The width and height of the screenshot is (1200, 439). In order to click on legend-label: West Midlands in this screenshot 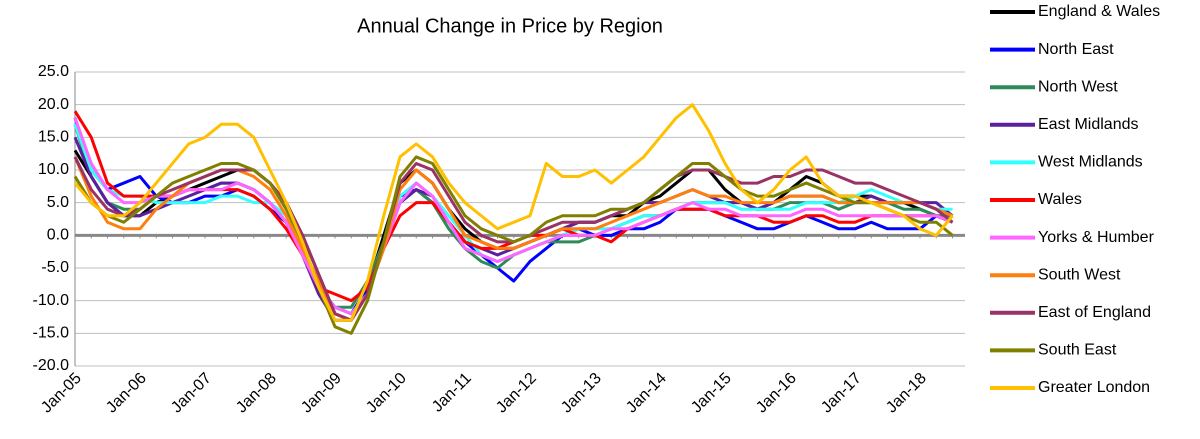, I will do `click(1090, 162)`.